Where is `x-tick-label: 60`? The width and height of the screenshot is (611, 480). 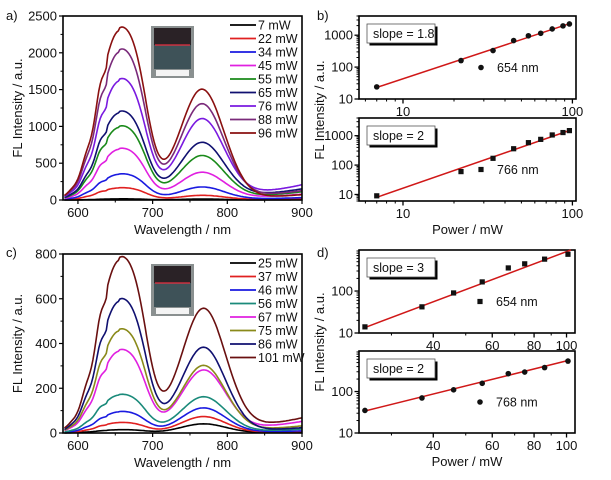
x-tick-label: 60 is located at coordinates (492, 345).